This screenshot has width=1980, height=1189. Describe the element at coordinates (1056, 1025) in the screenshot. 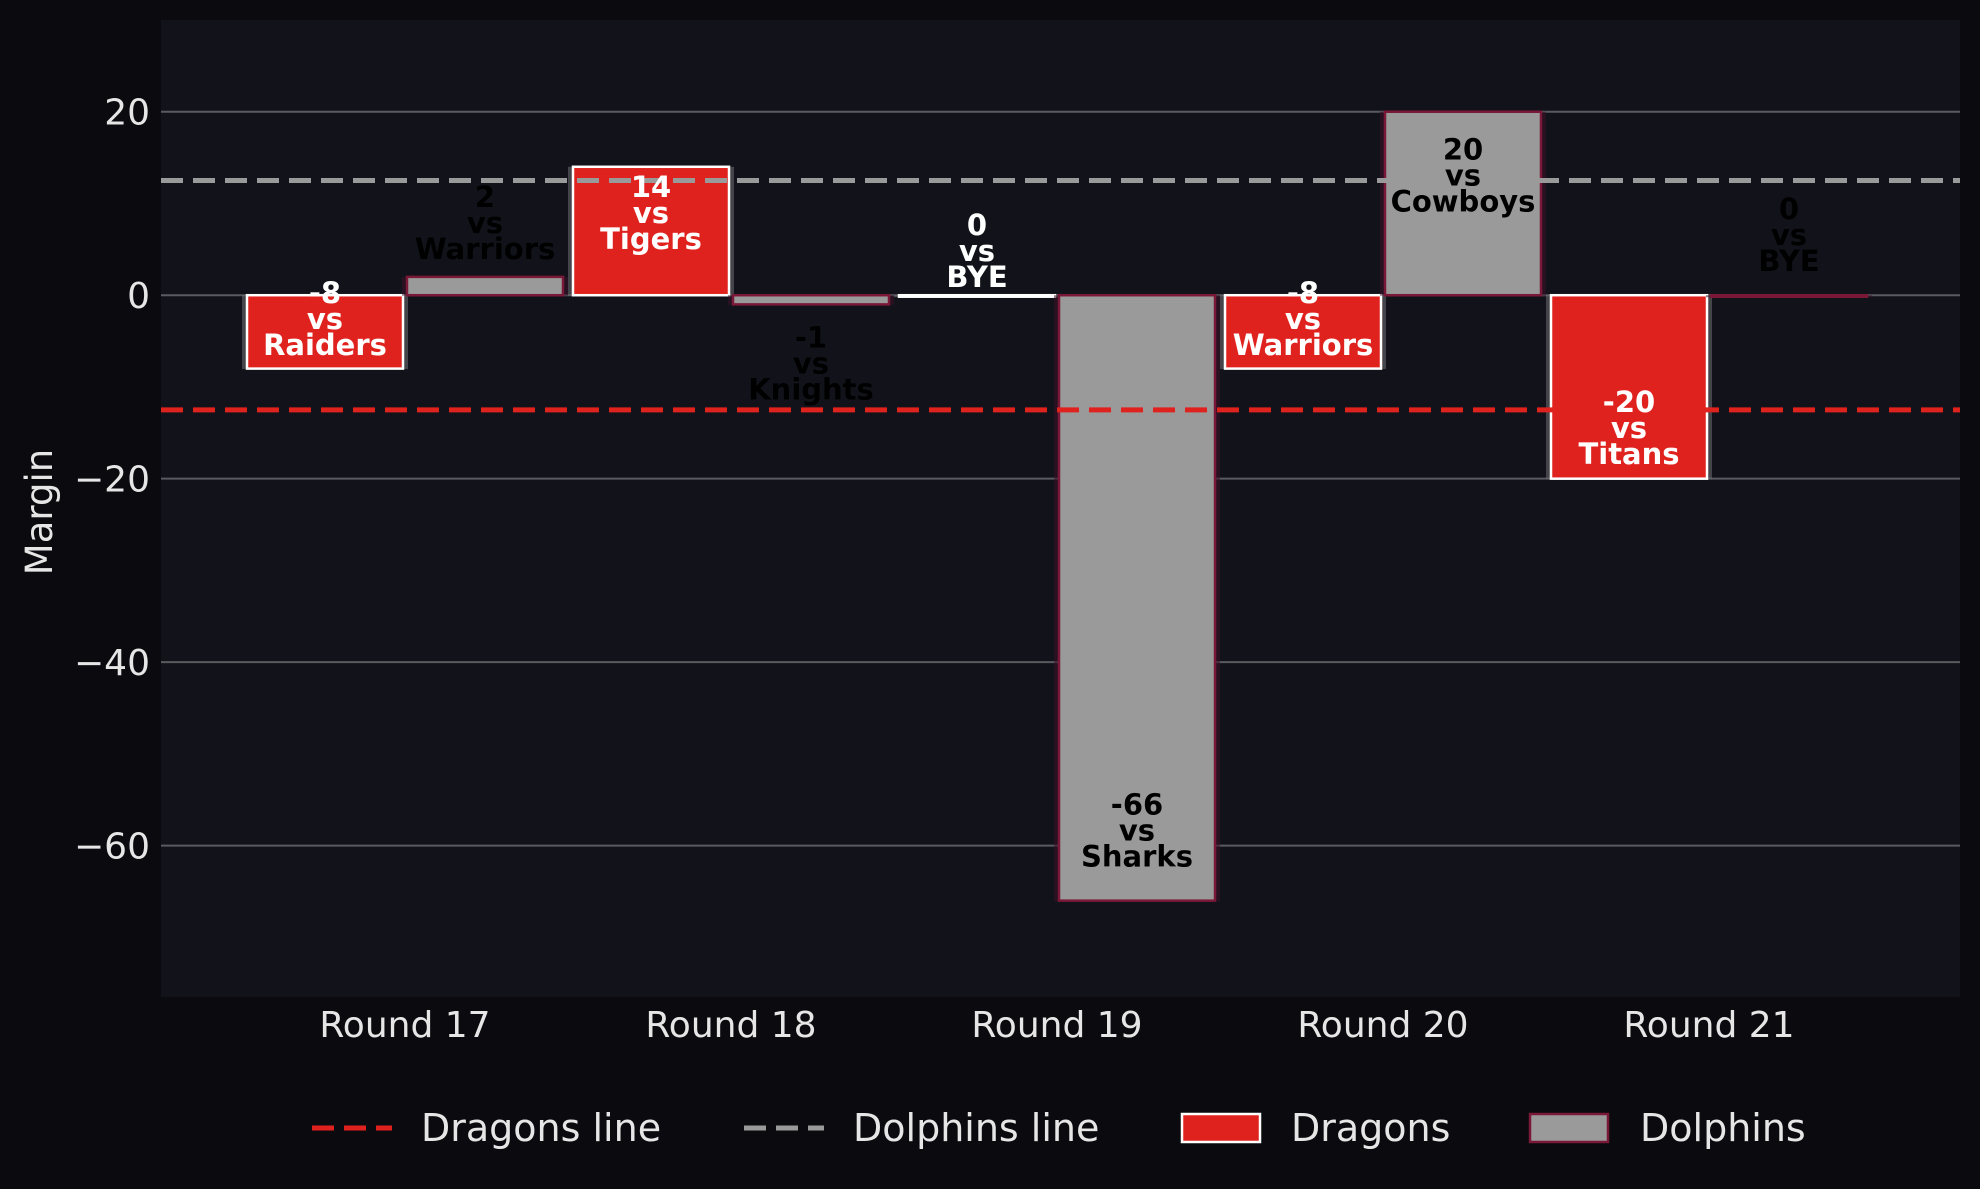

I see `x-tick-label: Round 19` at that location.